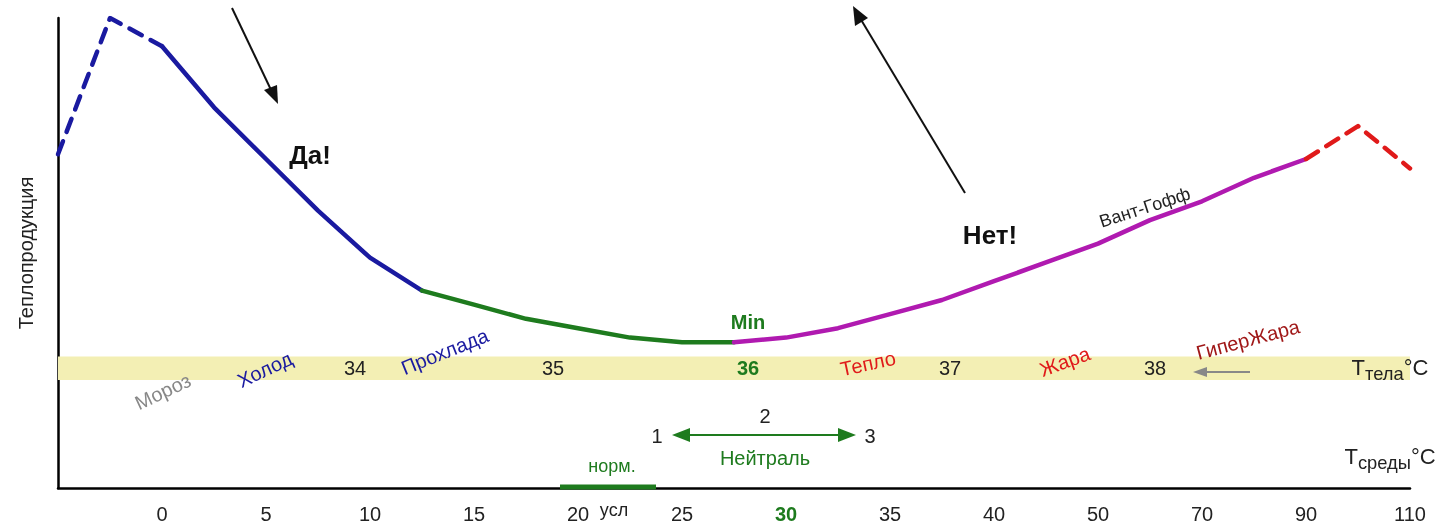 This screenshot has width=1451, height=531. What do you see at coordinates (355, 368) in the screenshot?
I see `annotation: 34` at bounding box center [355, 368].